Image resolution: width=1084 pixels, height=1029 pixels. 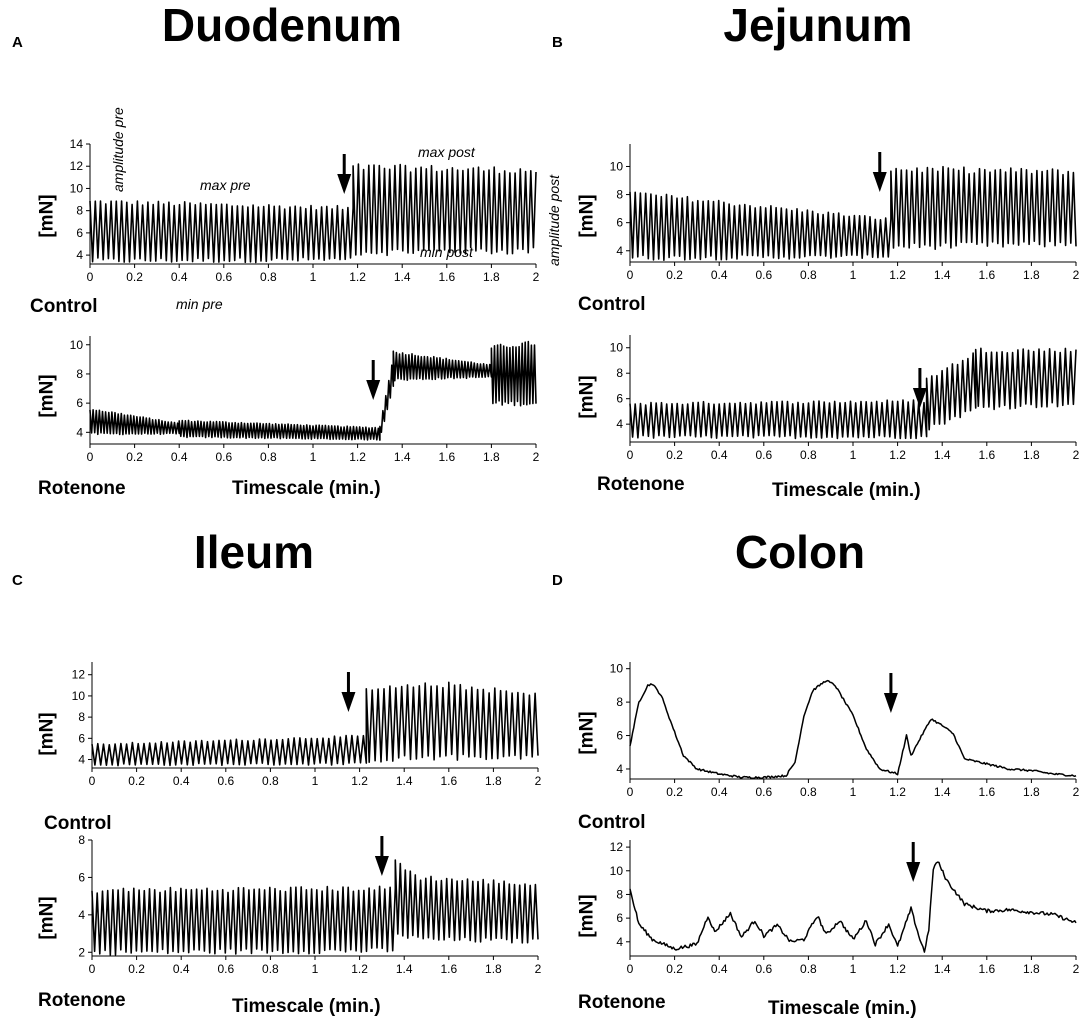 I want to click on panel-letter-b: B, so click(x=557, y=42).